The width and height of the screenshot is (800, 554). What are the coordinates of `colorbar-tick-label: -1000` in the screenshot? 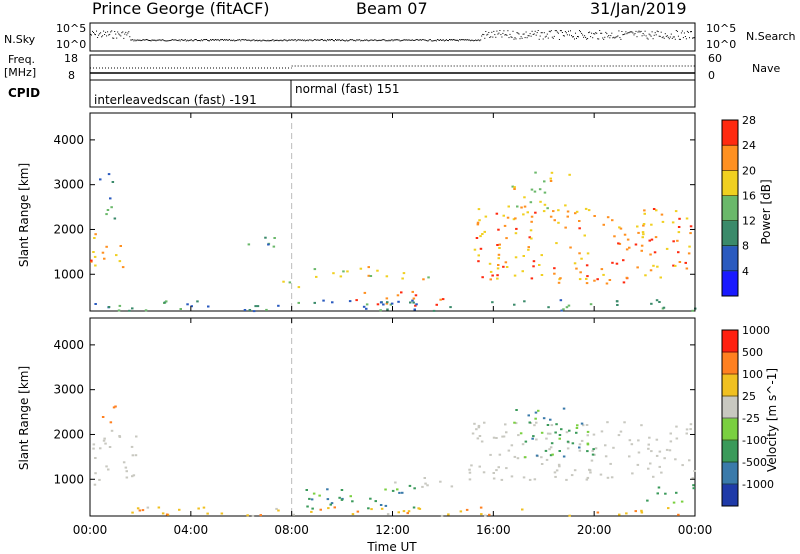 It's located at (758, 484).